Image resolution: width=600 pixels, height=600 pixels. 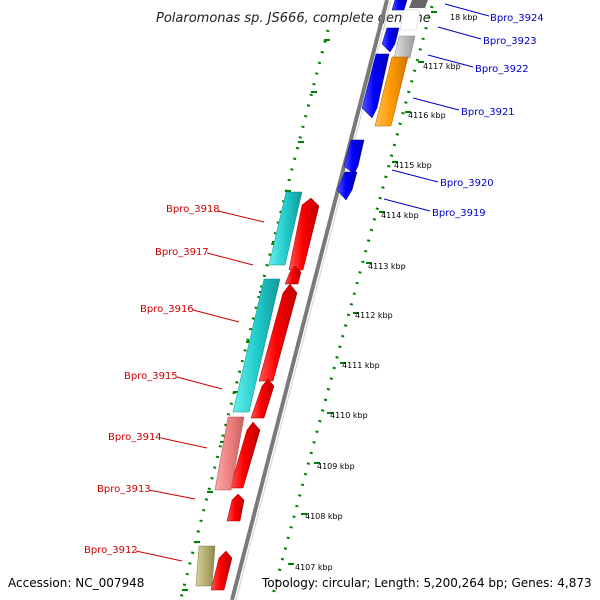 I want to click on genome-title: Polaromonas sp. JS666, complete genome, so click(x=293, y=18).